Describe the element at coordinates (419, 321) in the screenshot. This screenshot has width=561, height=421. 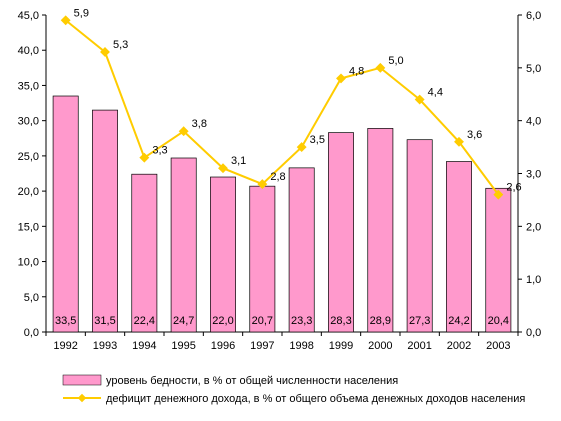
I see `bar-data-label: 27,3` at that location.